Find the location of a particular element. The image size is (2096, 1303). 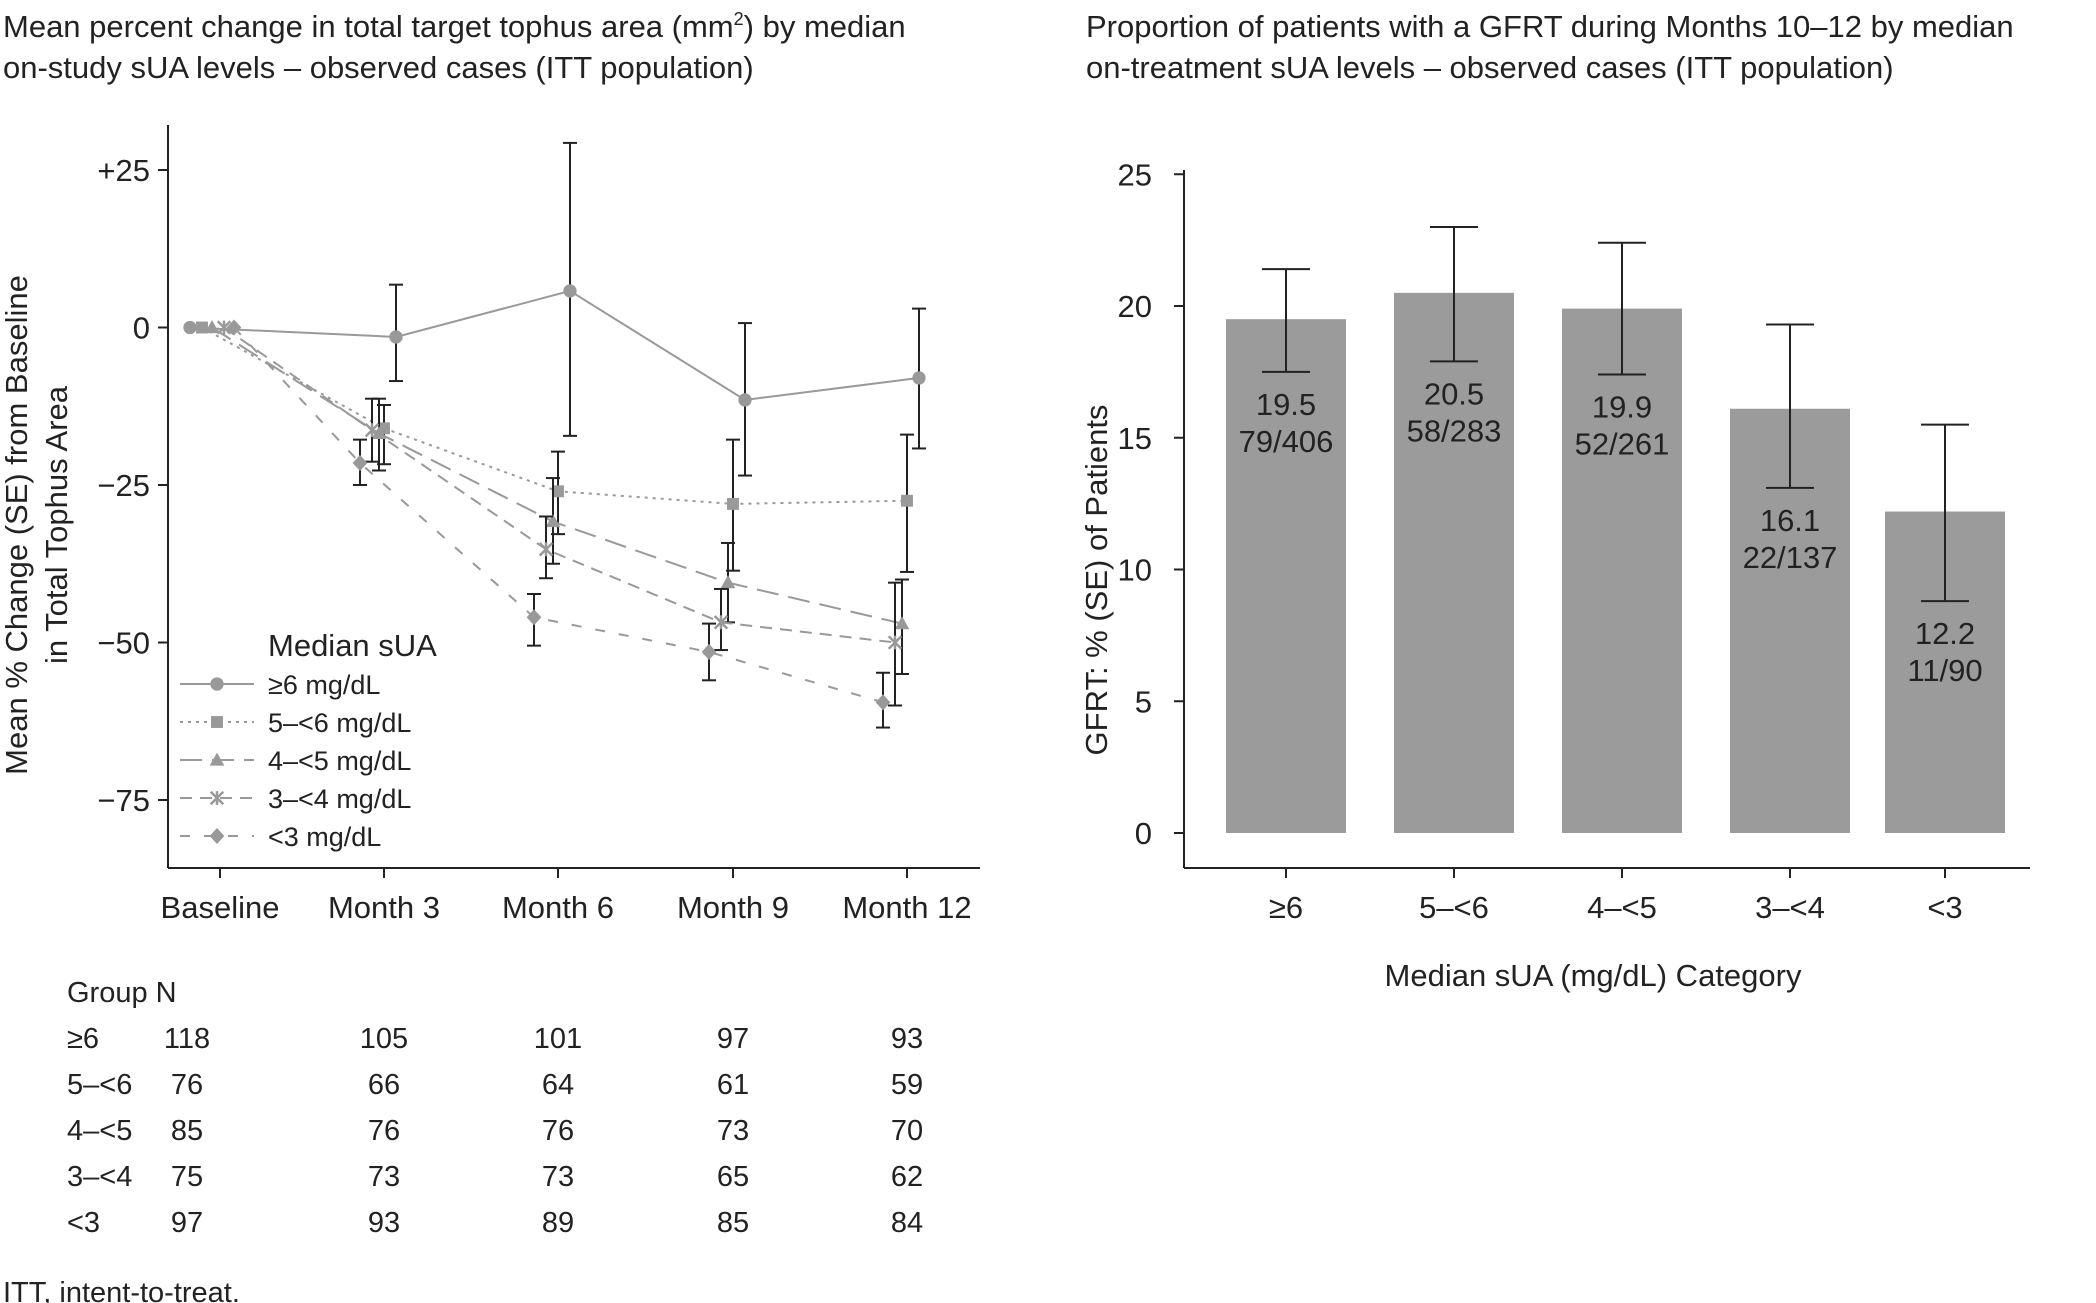

series-line is located at coordinates (559, 485).